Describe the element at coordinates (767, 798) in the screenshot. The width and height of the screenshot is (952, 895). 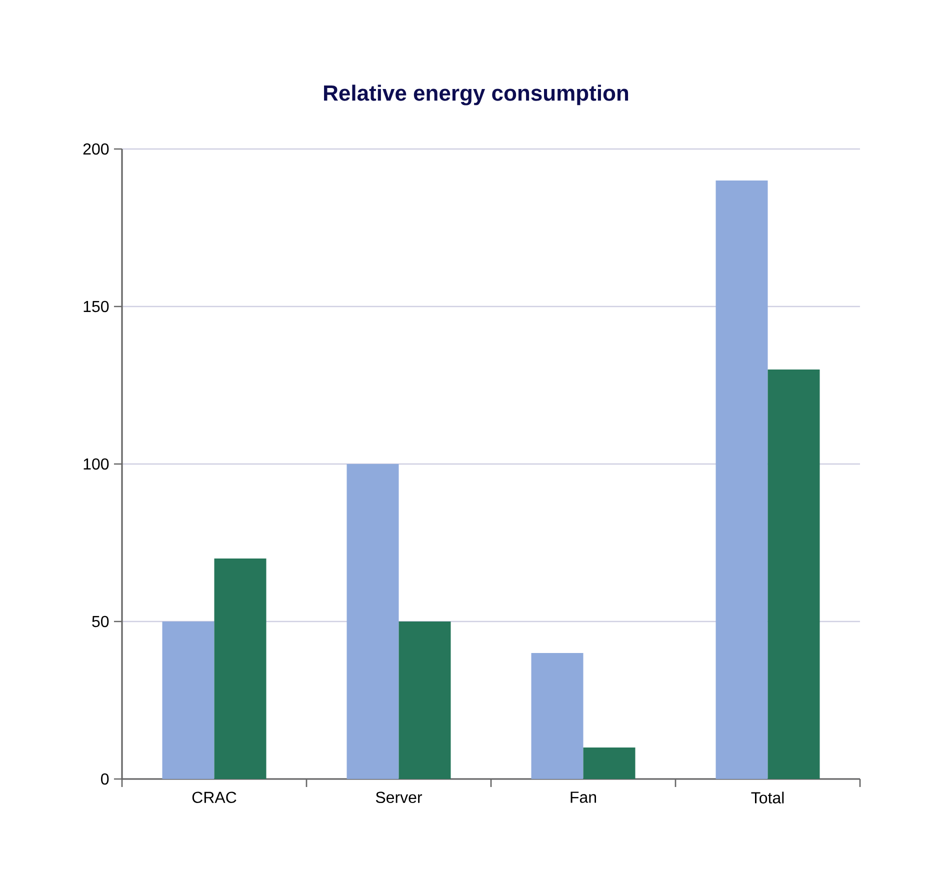
I see `x-tick-label: Total` at that location.